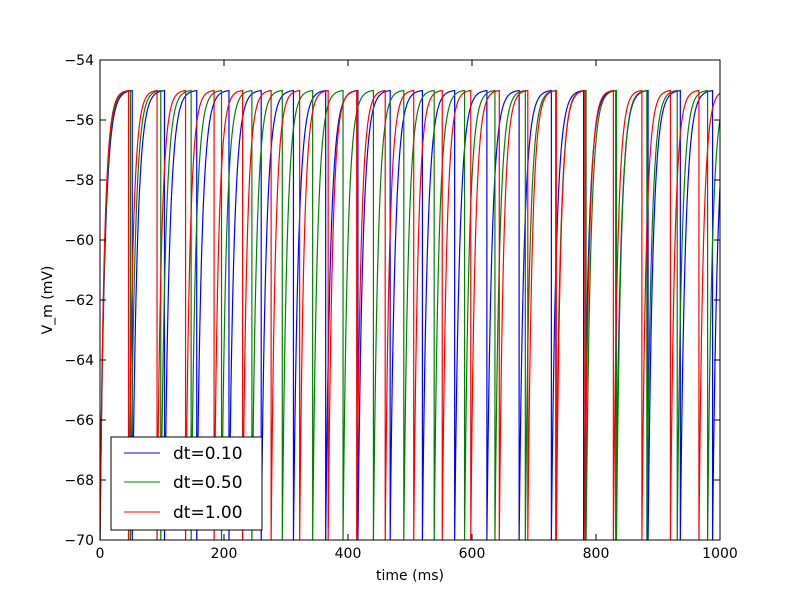 This screenshot has width=800, height=600. What do you see at coordinates (596, 554) in the screenshot?
I see `x-tick-label: 800` at bounding box center [596, 554].